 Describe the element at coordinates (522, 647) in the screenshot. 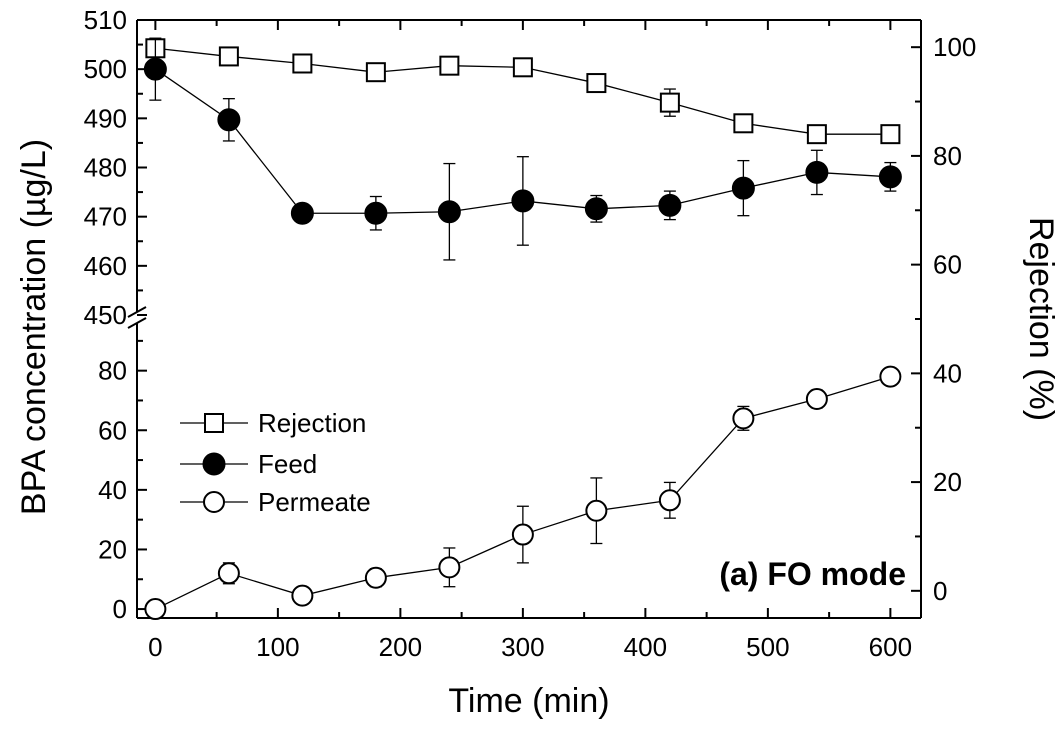

I see `x-tick-label: 300` at that location.